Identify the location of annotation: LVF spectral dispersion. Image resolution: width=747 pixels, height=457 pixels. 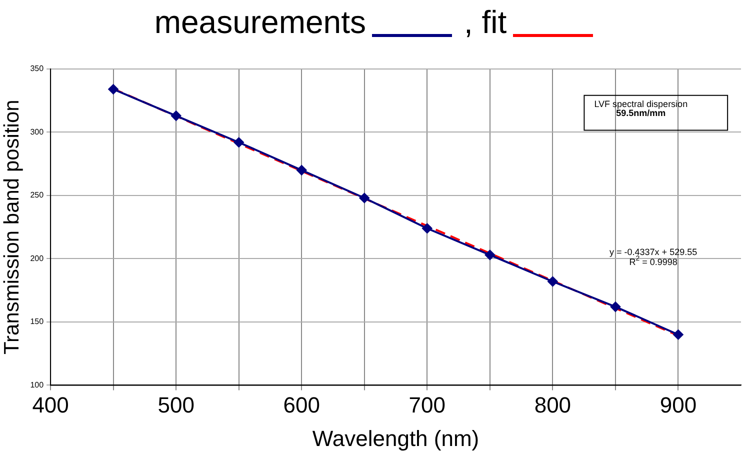
(641, 103).